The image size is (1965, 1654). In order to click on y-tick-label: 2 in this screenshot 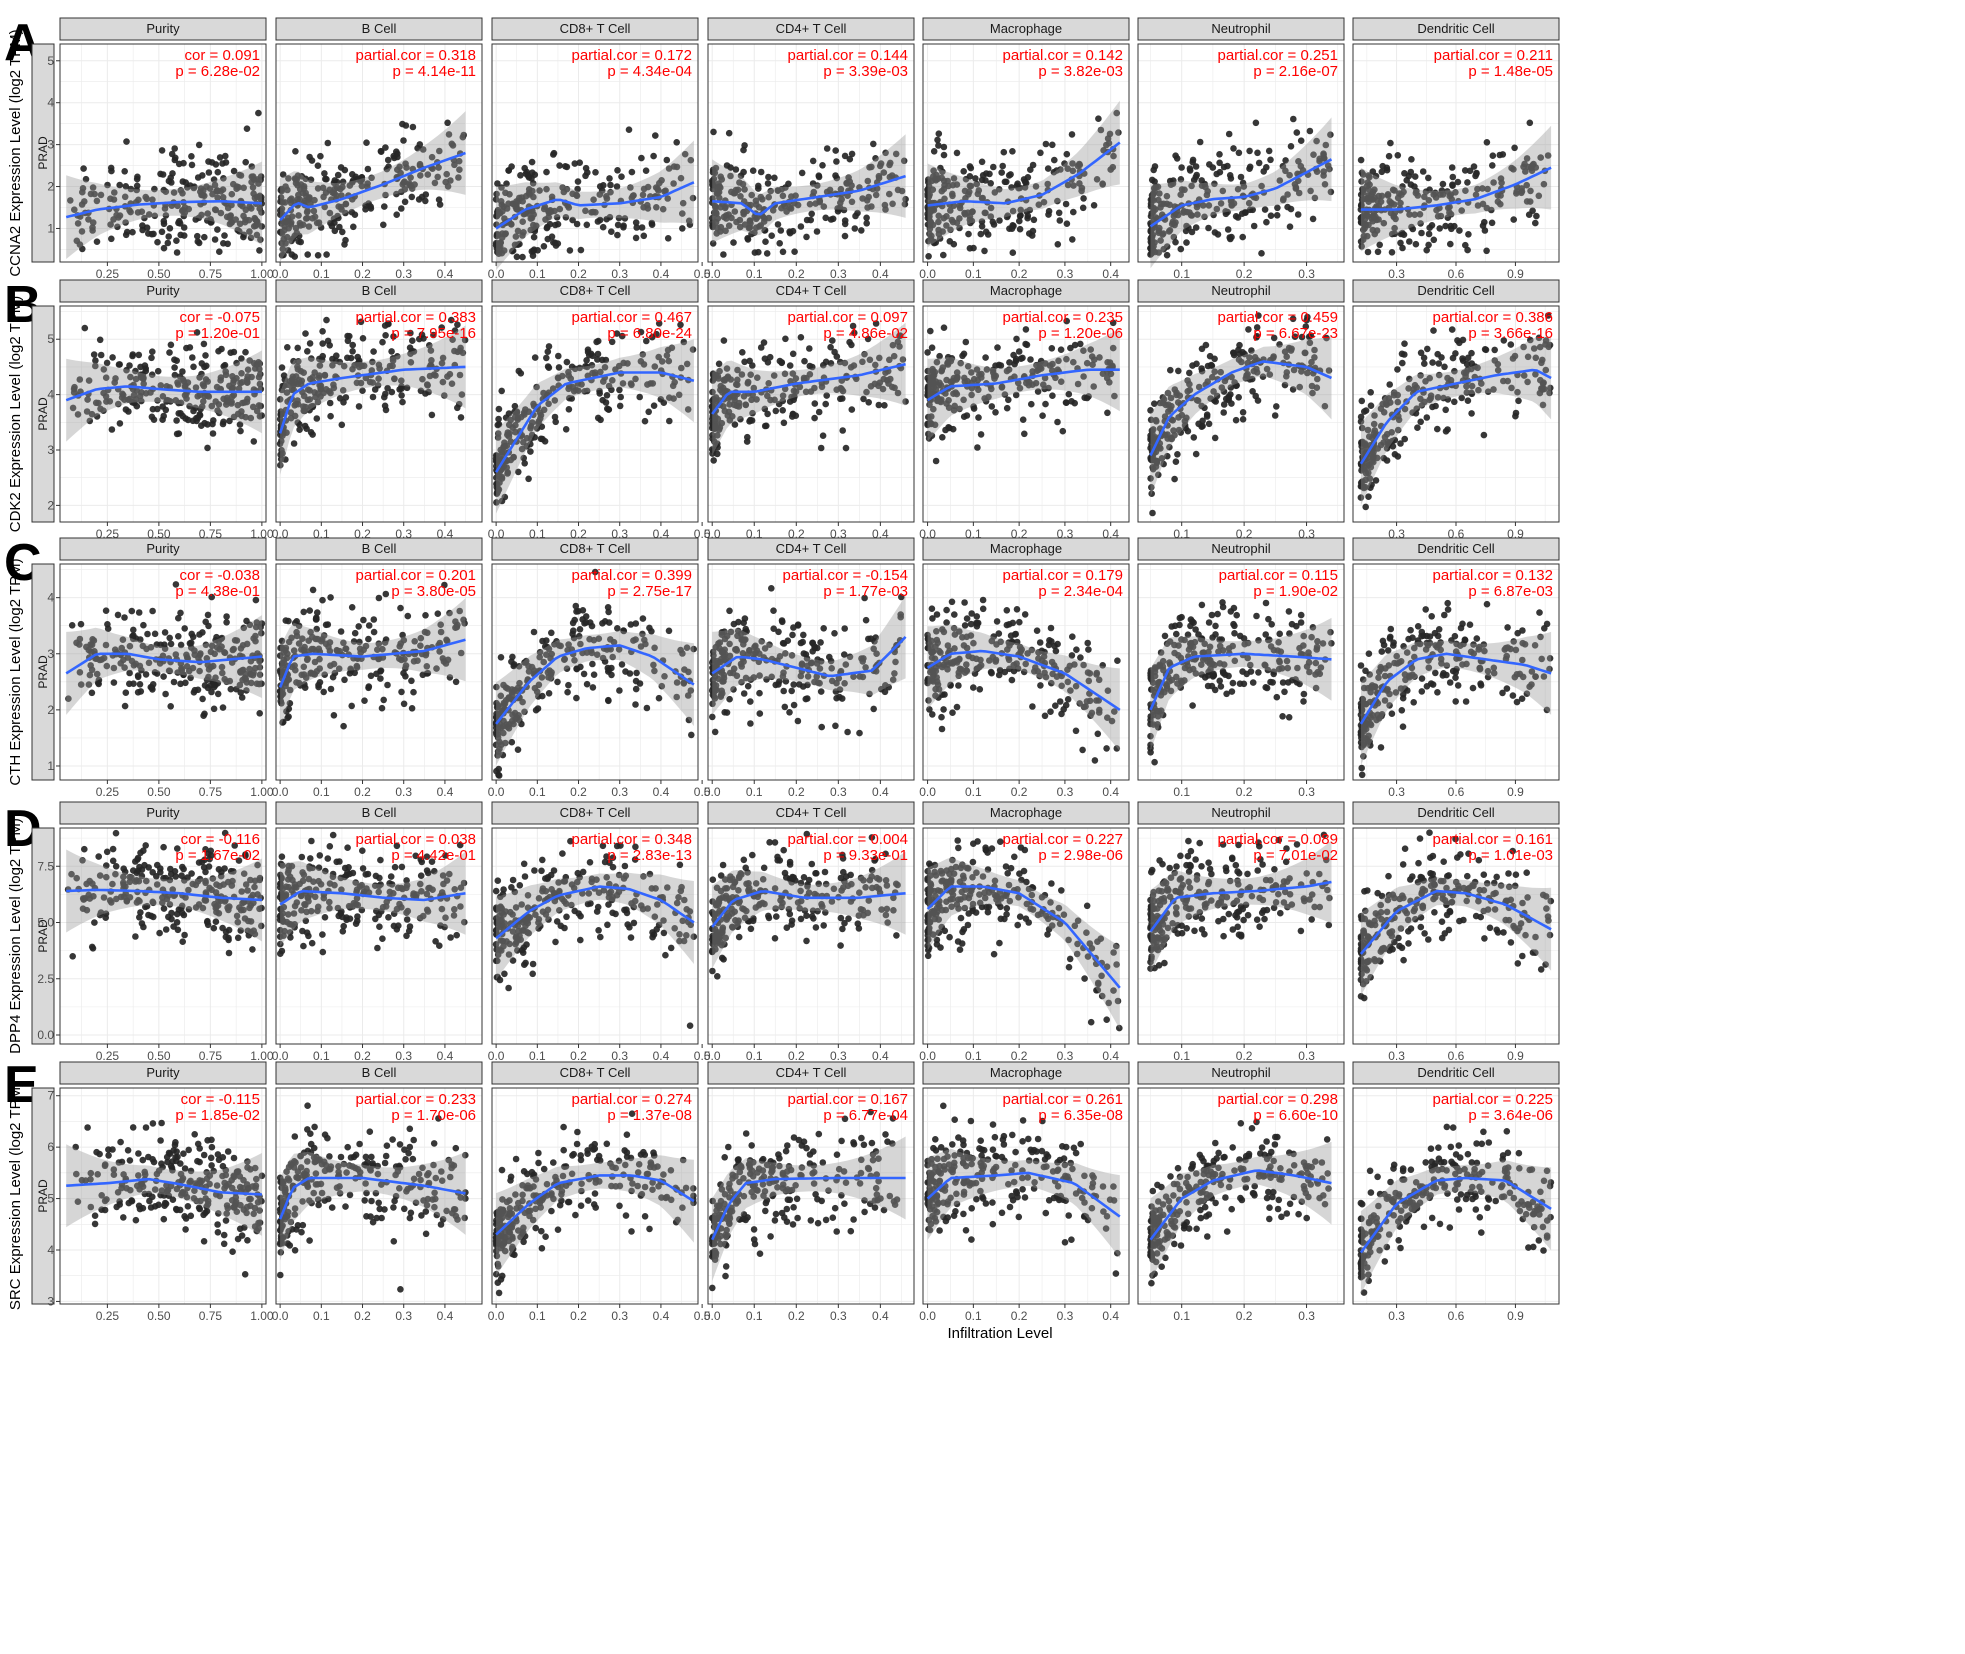, I will do `click(50, 505)`.